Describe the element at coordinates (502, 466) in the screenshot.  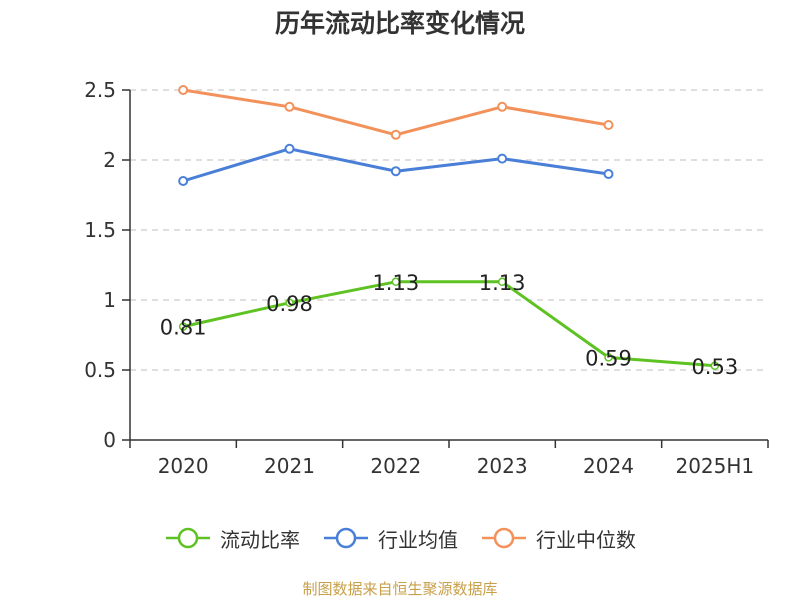
I see `x-tick-label: 2023` at that location.